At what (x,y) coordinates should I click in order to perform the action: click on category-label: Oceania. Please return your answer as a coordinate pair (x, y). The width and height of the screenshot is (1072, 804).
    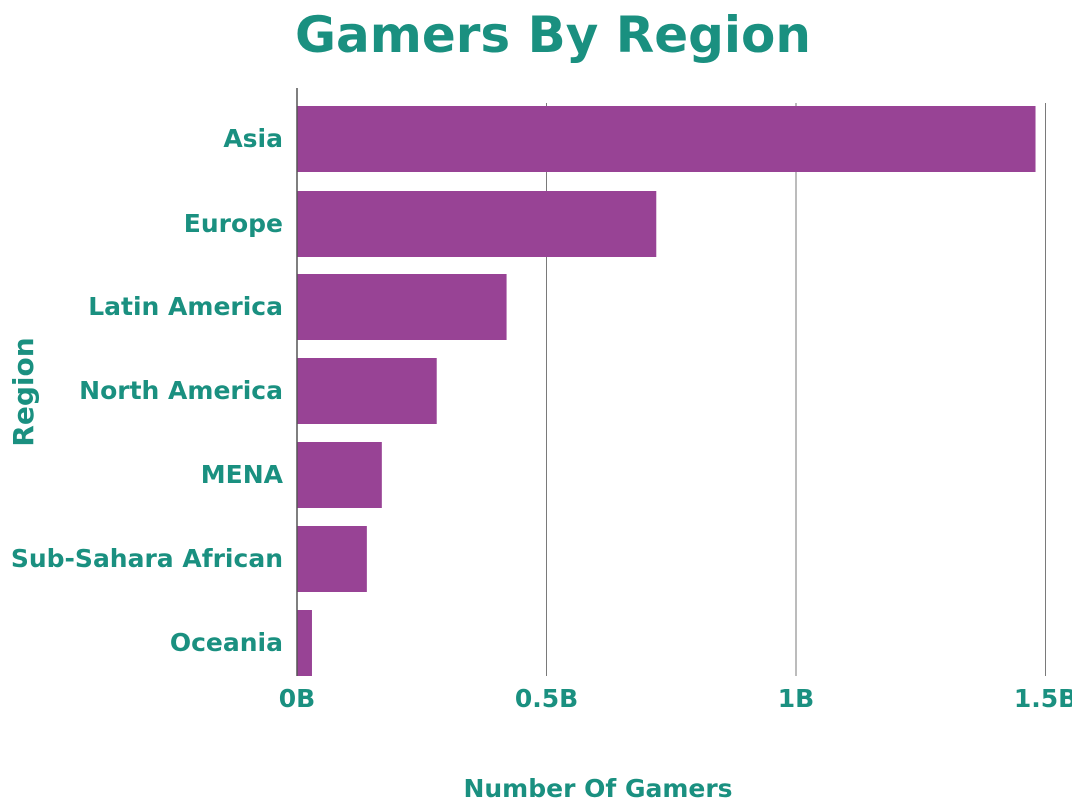
    Looking at the image, I should click on (226, 642).